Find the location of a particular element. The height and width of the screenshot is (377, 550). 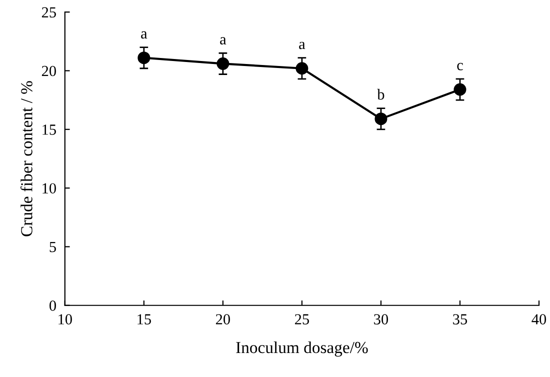

y-axis-title: Crude fiber content / % is located at coordinates (26, 158).